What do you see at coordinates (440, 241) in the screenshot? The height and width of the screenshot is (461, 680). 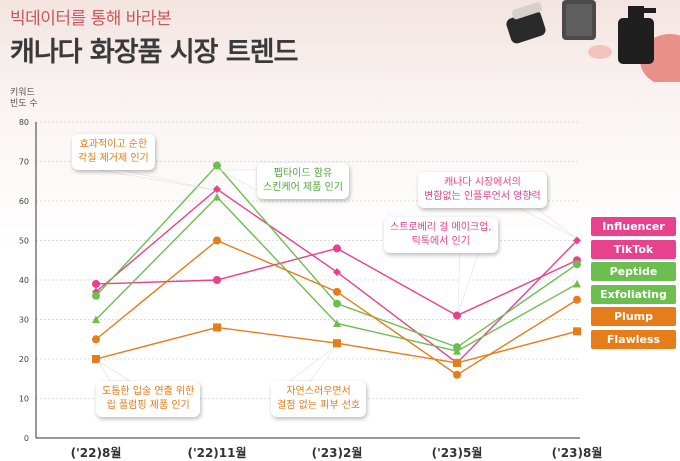 I see `annotation-text-line2: 틱톡에서 인기` at bounding box center [440, 241].